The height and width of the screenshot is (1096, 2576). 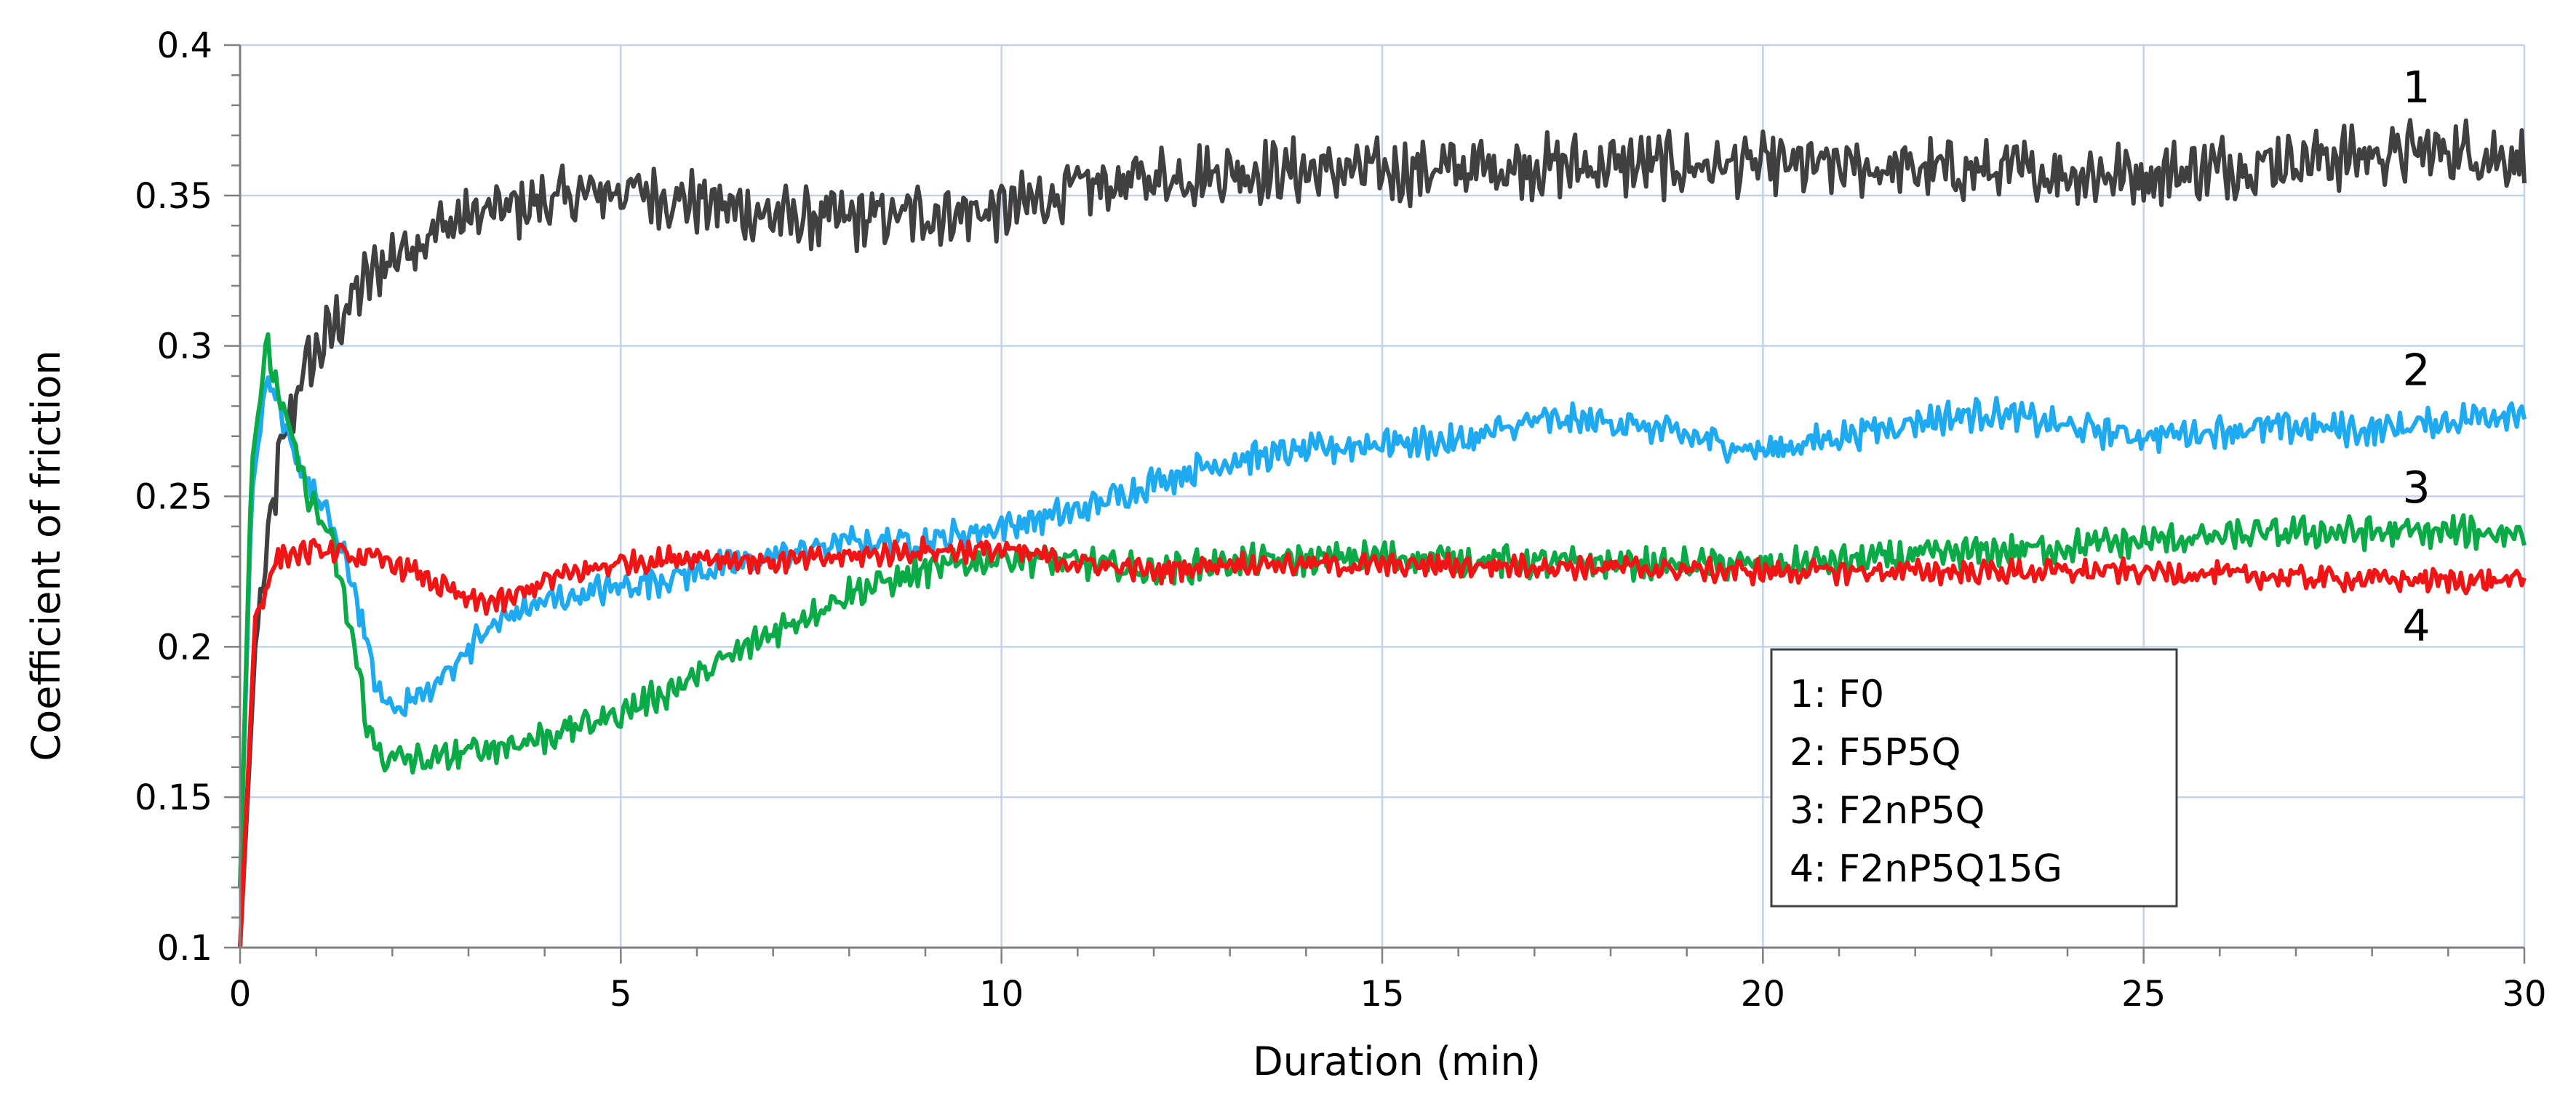 I want to click on y-tick-label: 0.15, so click(x=173, y=797).